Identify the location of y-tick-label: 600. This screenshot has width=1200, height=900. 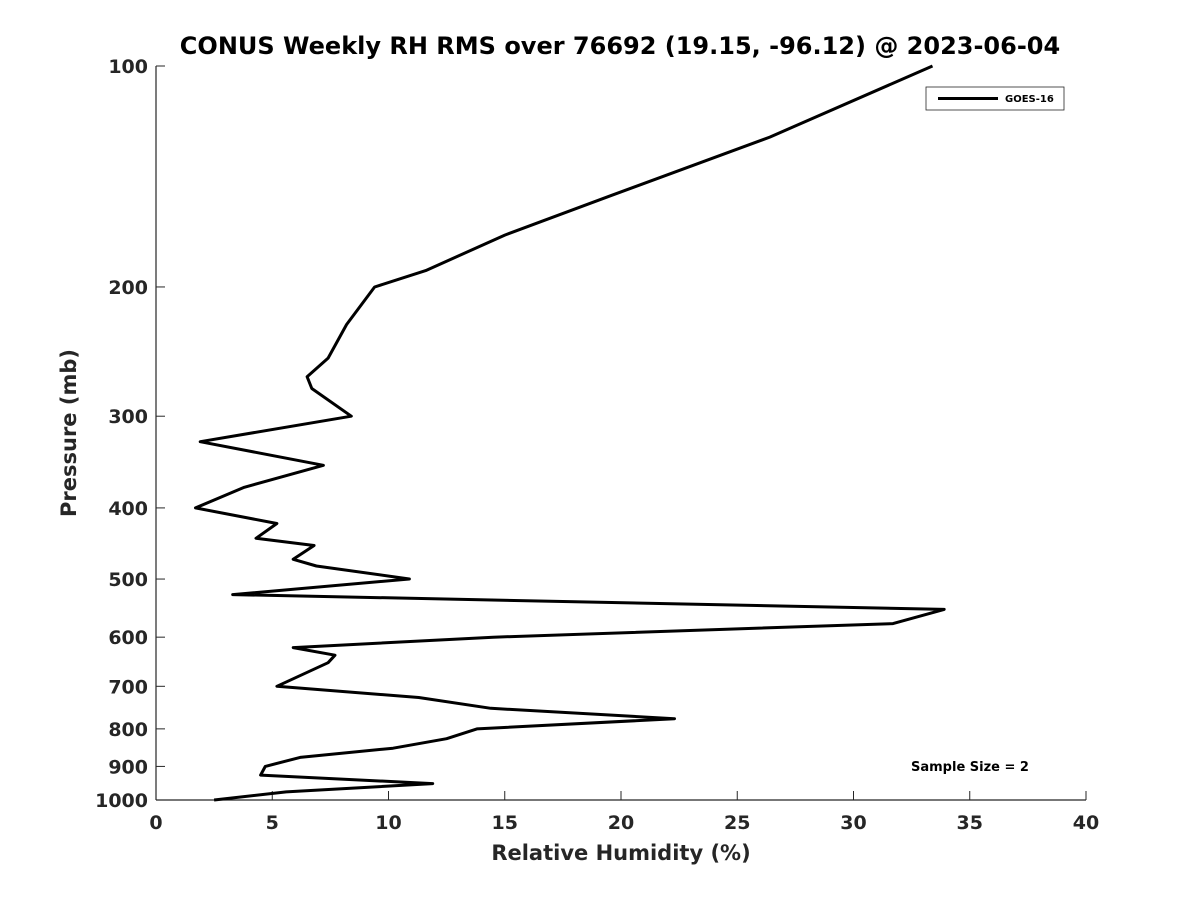
(128, 638).